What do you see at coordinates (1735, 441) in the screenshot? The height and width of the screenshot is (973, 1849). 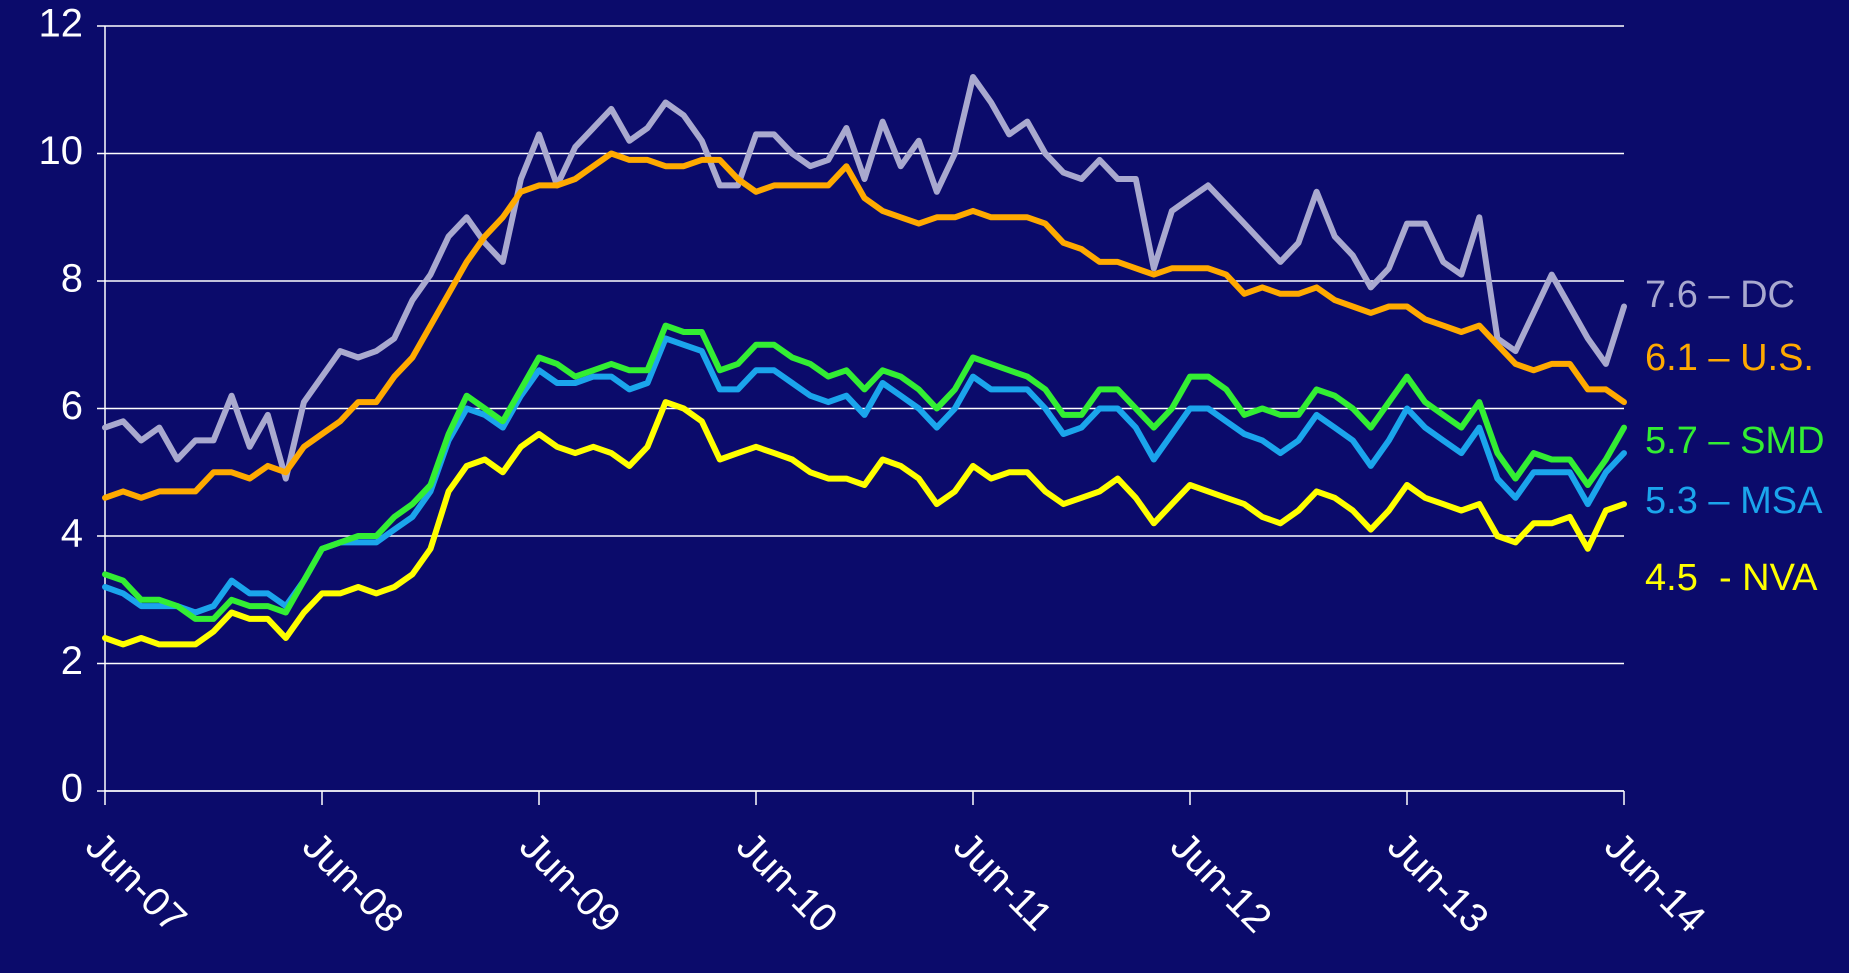 I see `legend-label: 5.7 – SMD` at bounding box center [1735, 441].